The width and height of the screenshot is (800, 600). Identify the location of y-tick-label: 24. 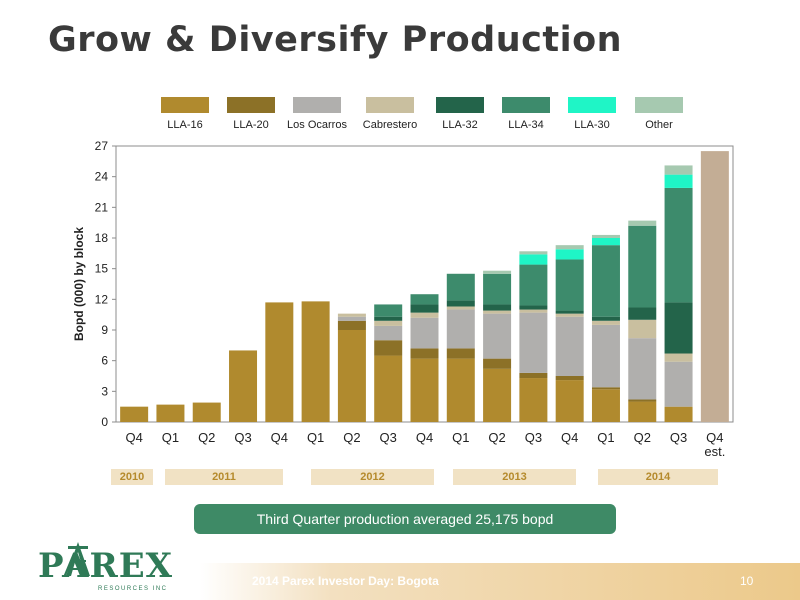
(102, 177).